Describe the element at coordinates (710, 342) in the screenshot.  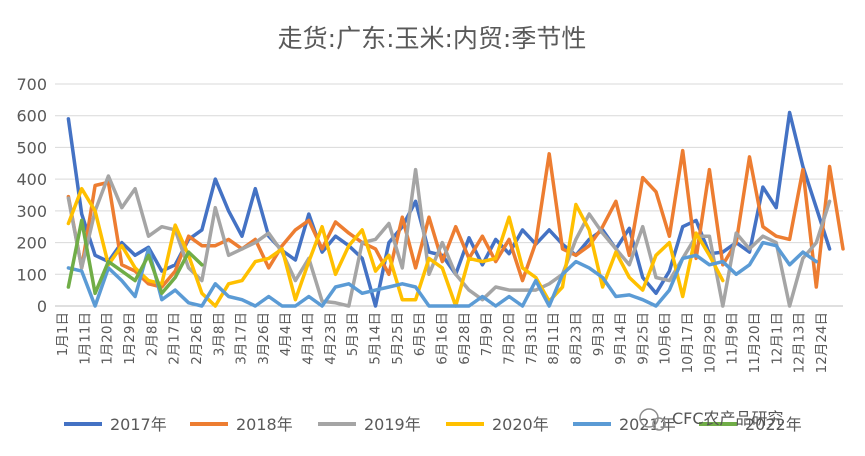
I see `x-tick-label: 10月29日` at that location.